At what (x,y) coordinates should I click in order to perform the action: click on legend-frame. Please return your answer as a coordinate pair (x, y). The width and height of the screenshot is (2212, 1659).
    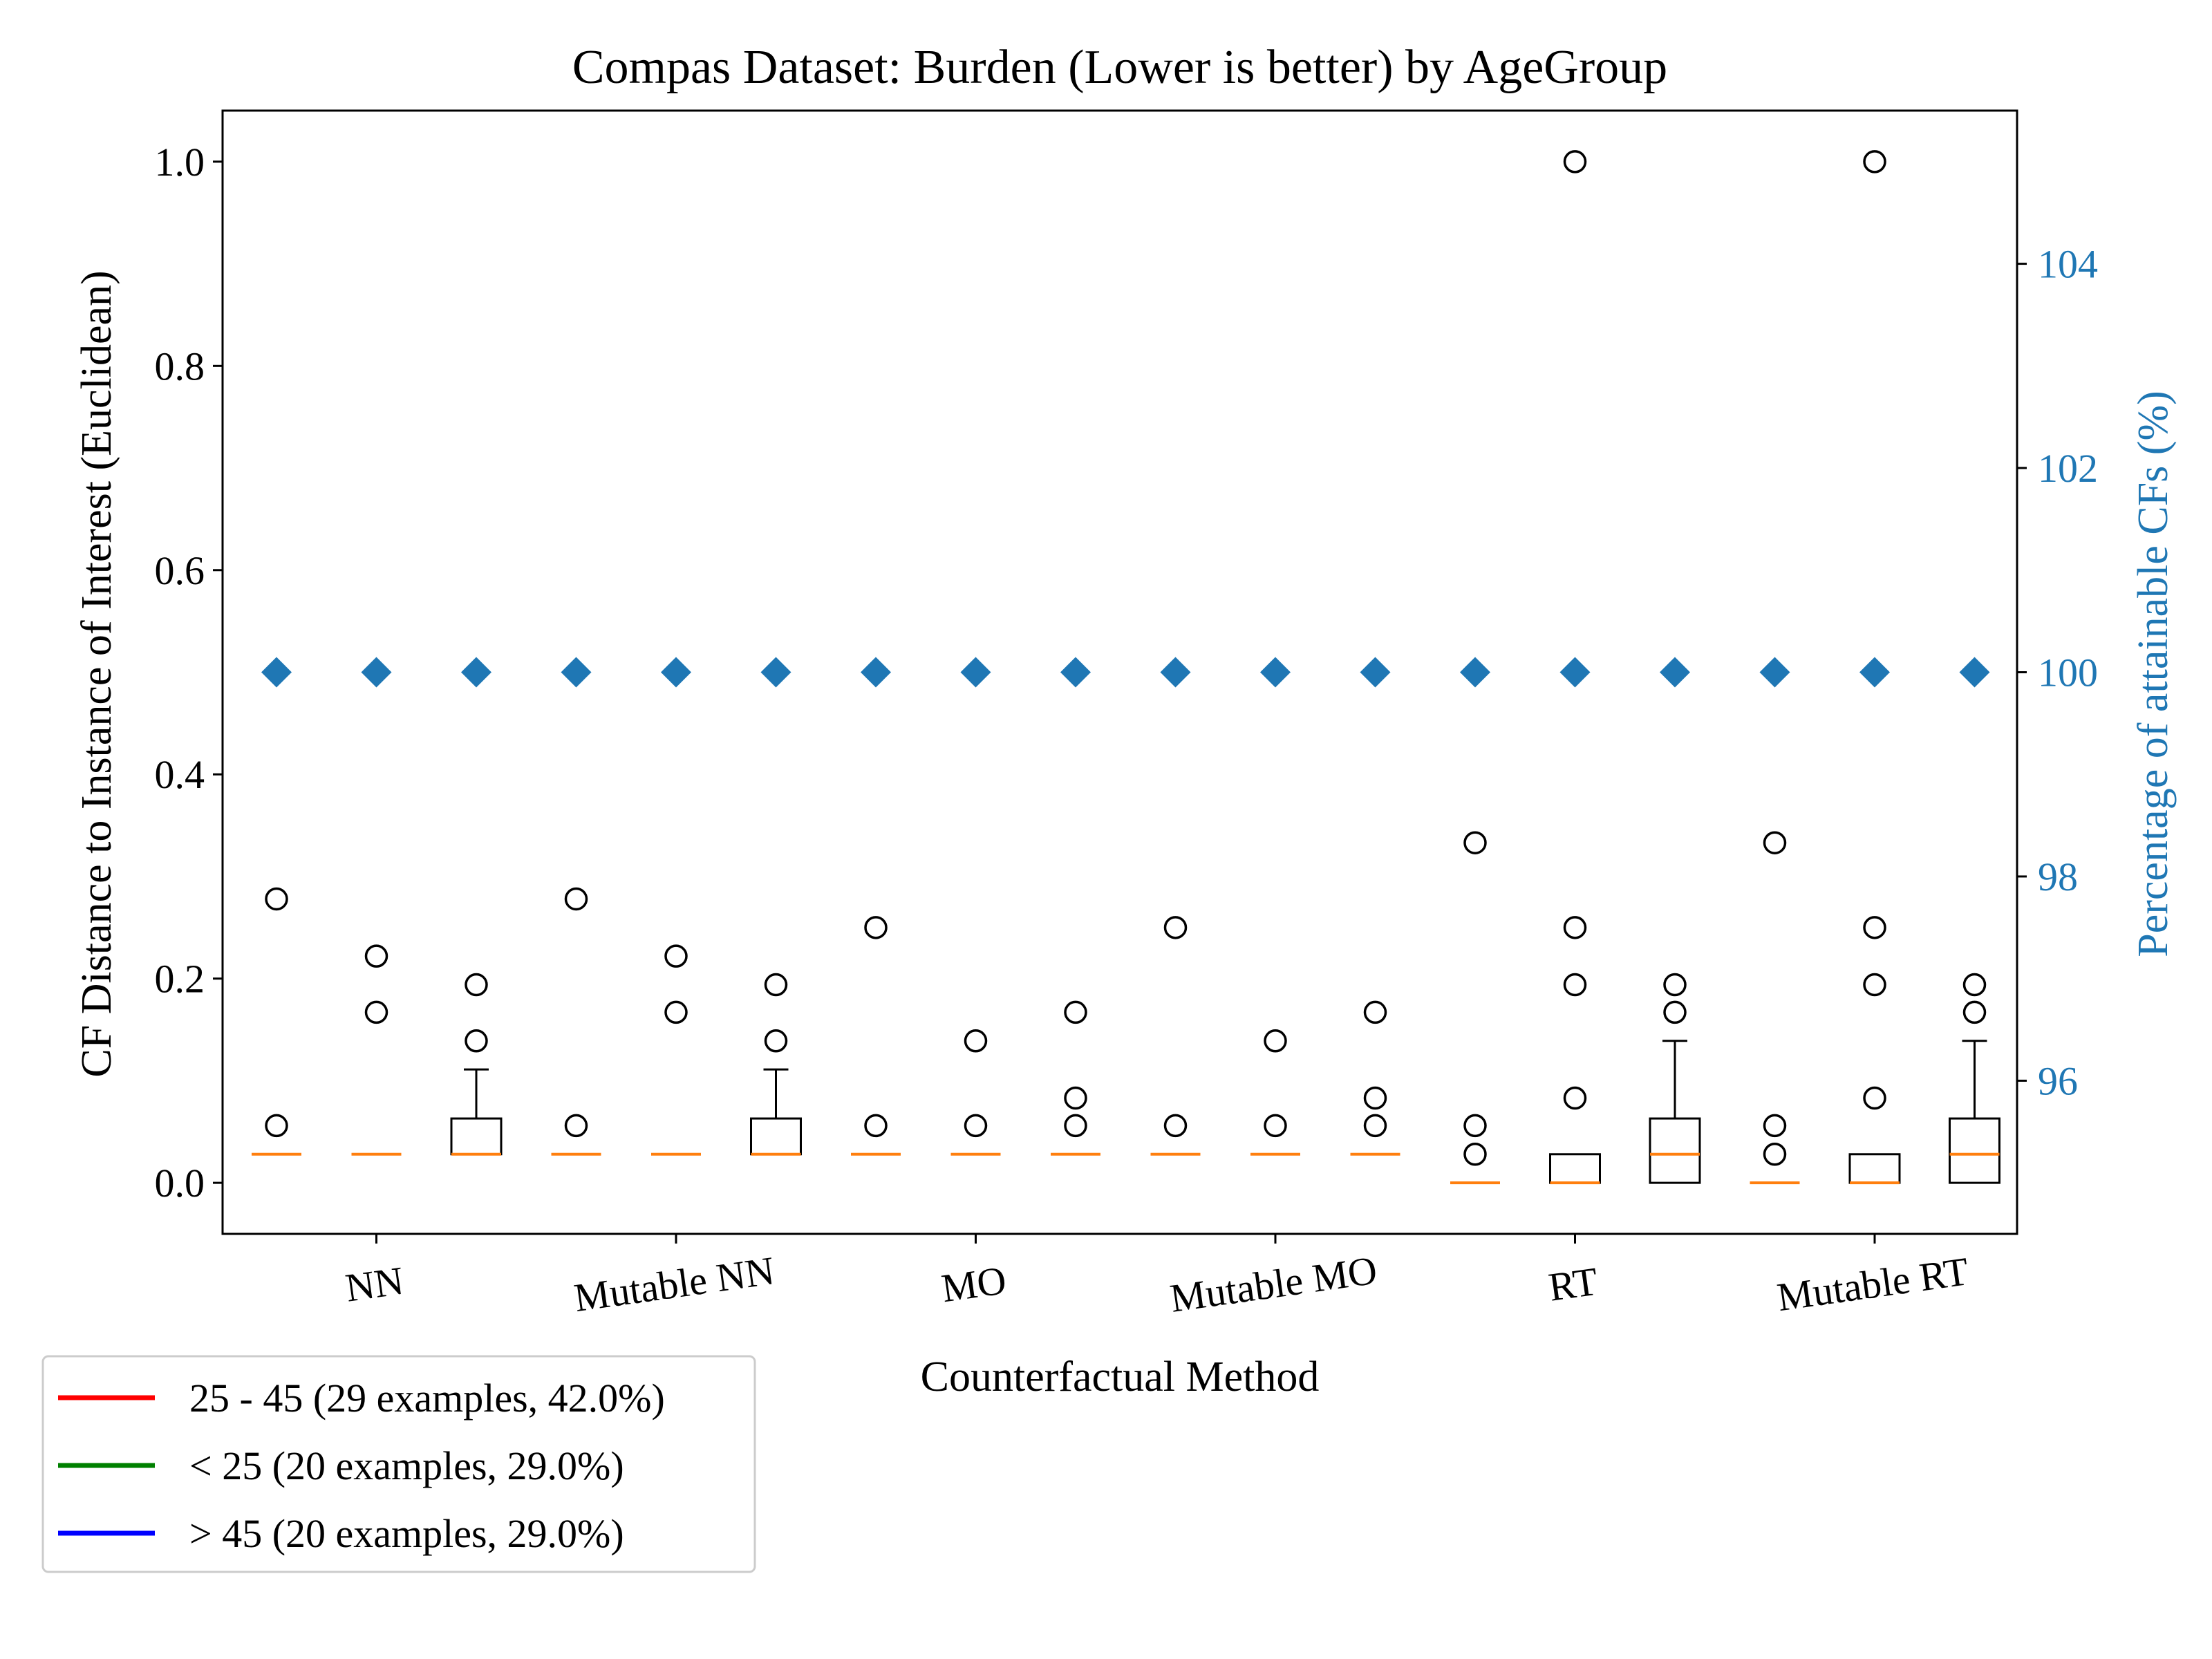
    Looking at the image, I should click on (398, 1464).